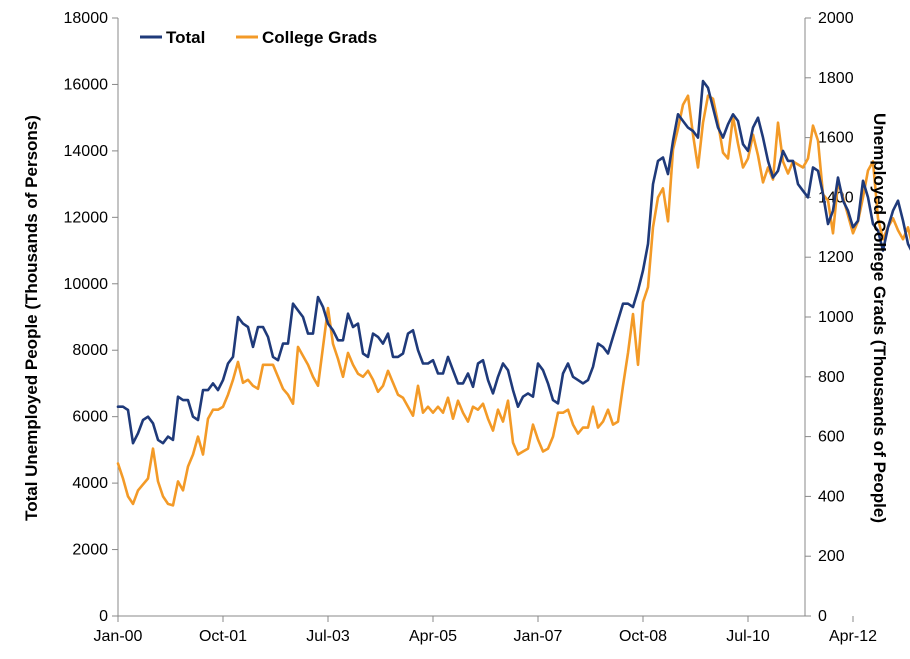 Image resolution: width=910 pixels, height=659 pixels. Describe the element at coordinates (86, 151) in the screenshot. I see `left-tick-label: 14000` at that location.